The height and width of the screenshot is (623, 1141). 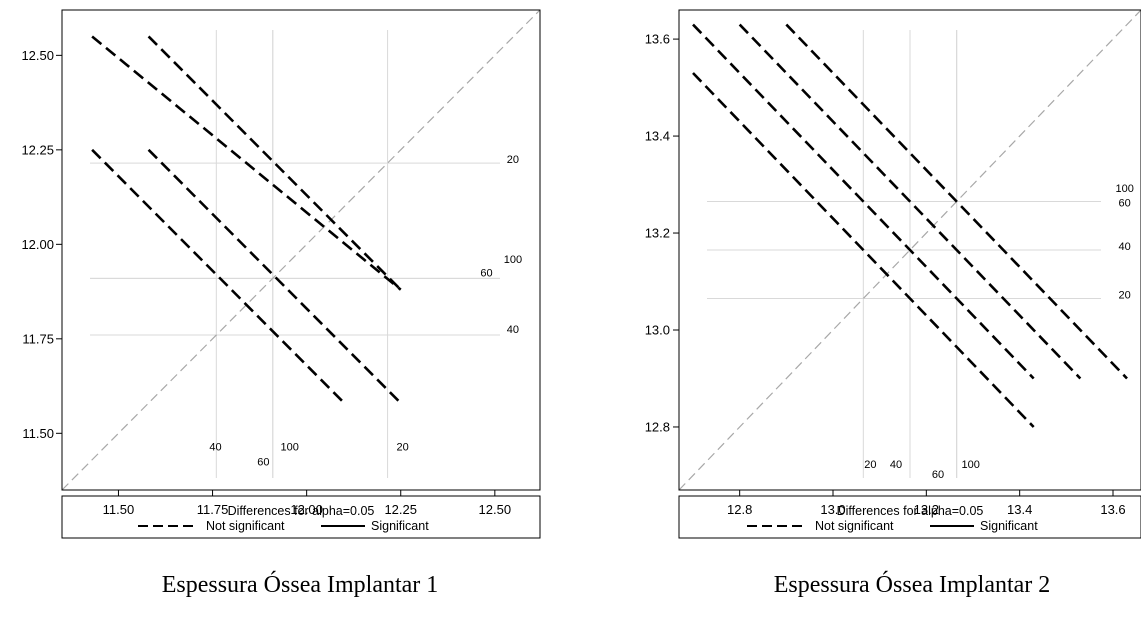 What do you see at coordinates (38, 338) in the screenshot?
I see `y-tick-label: 11.75` at bounding box center [38, 338].